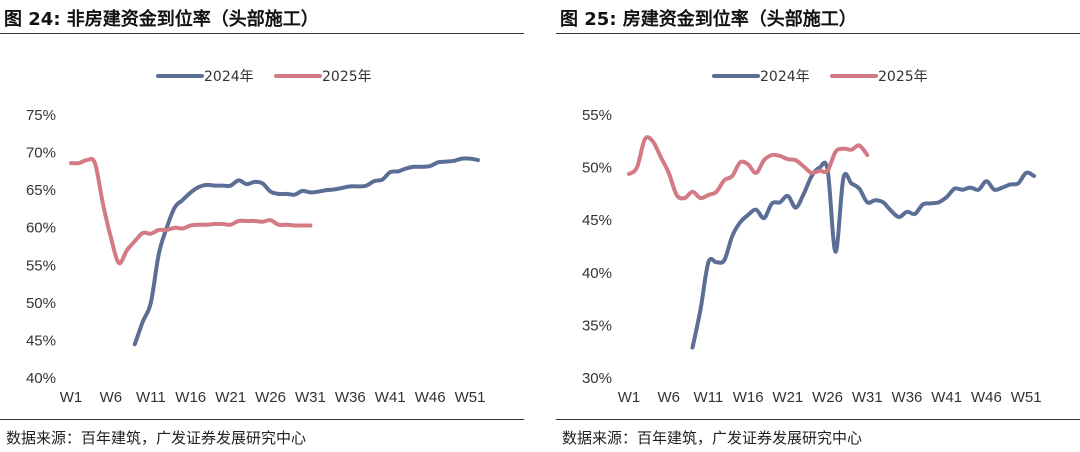 The height and width of the screenshot is (452, 1080). Describe the element at coordinates (597, 325) in the screenshot. I see `y-tick-label: 35%` at that location.